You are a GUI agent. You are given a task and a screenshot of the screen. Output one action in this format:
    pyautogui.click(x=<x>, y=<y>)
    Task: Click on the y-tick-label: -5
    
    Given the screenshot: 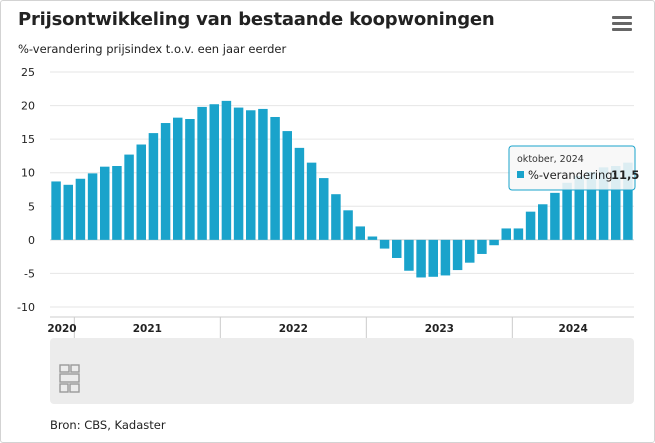 What is the action you would take?
    pyautogui.click(x=29, y=273)
    